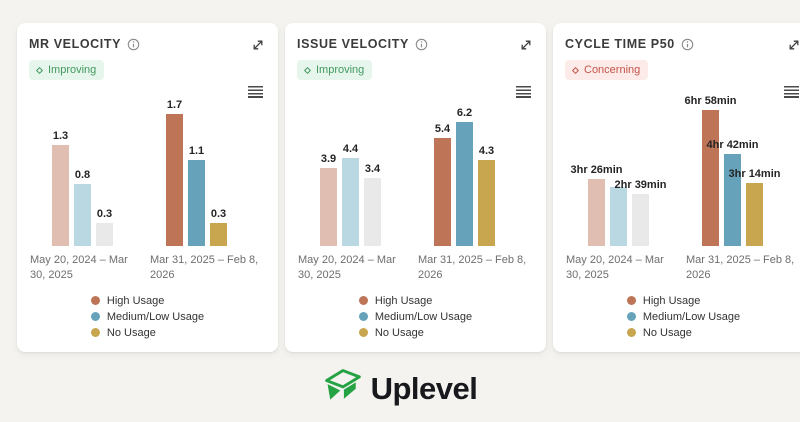  Describe the element at coordinates (196, 151) in the screenshot. I see `bar-value-label: 1.1` at that location.